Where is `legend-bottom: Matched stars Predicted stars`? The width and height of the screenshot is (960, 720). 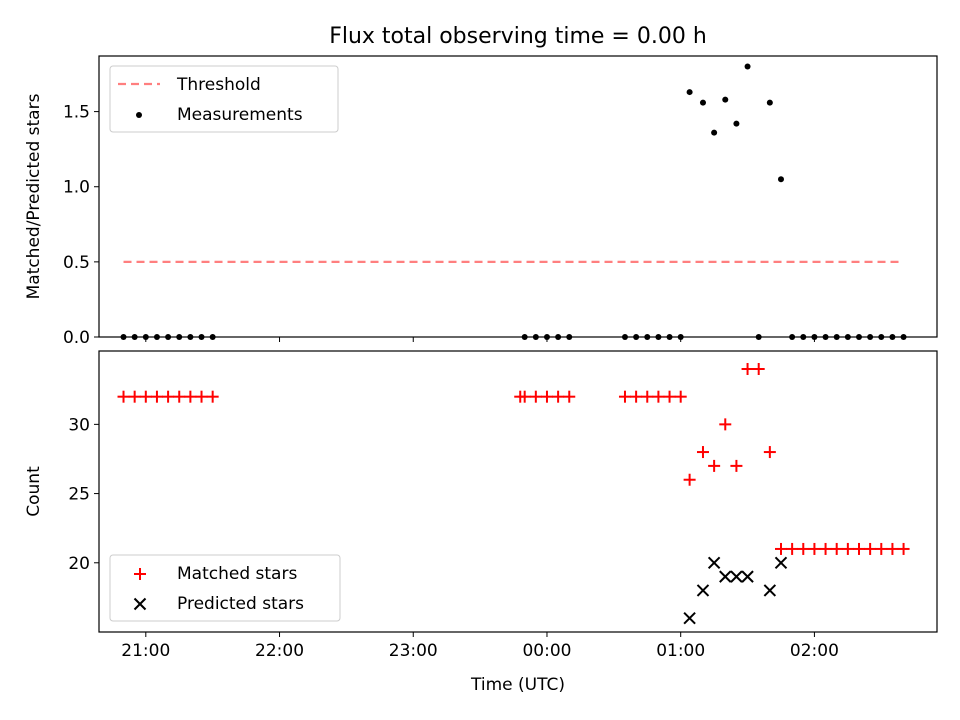
legend-bottom: Matched stars Predicted stars is located at coordinates (225, 588).